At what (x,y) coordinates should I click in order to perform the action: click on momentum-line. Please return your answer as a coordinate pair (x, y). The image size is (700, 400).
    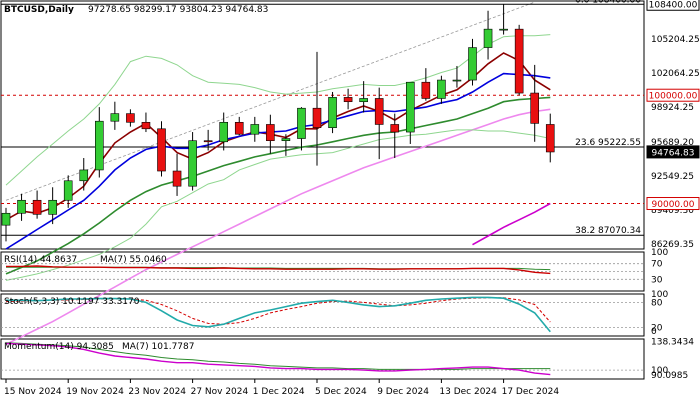
    Looking at the image, I should click on (278, 359).